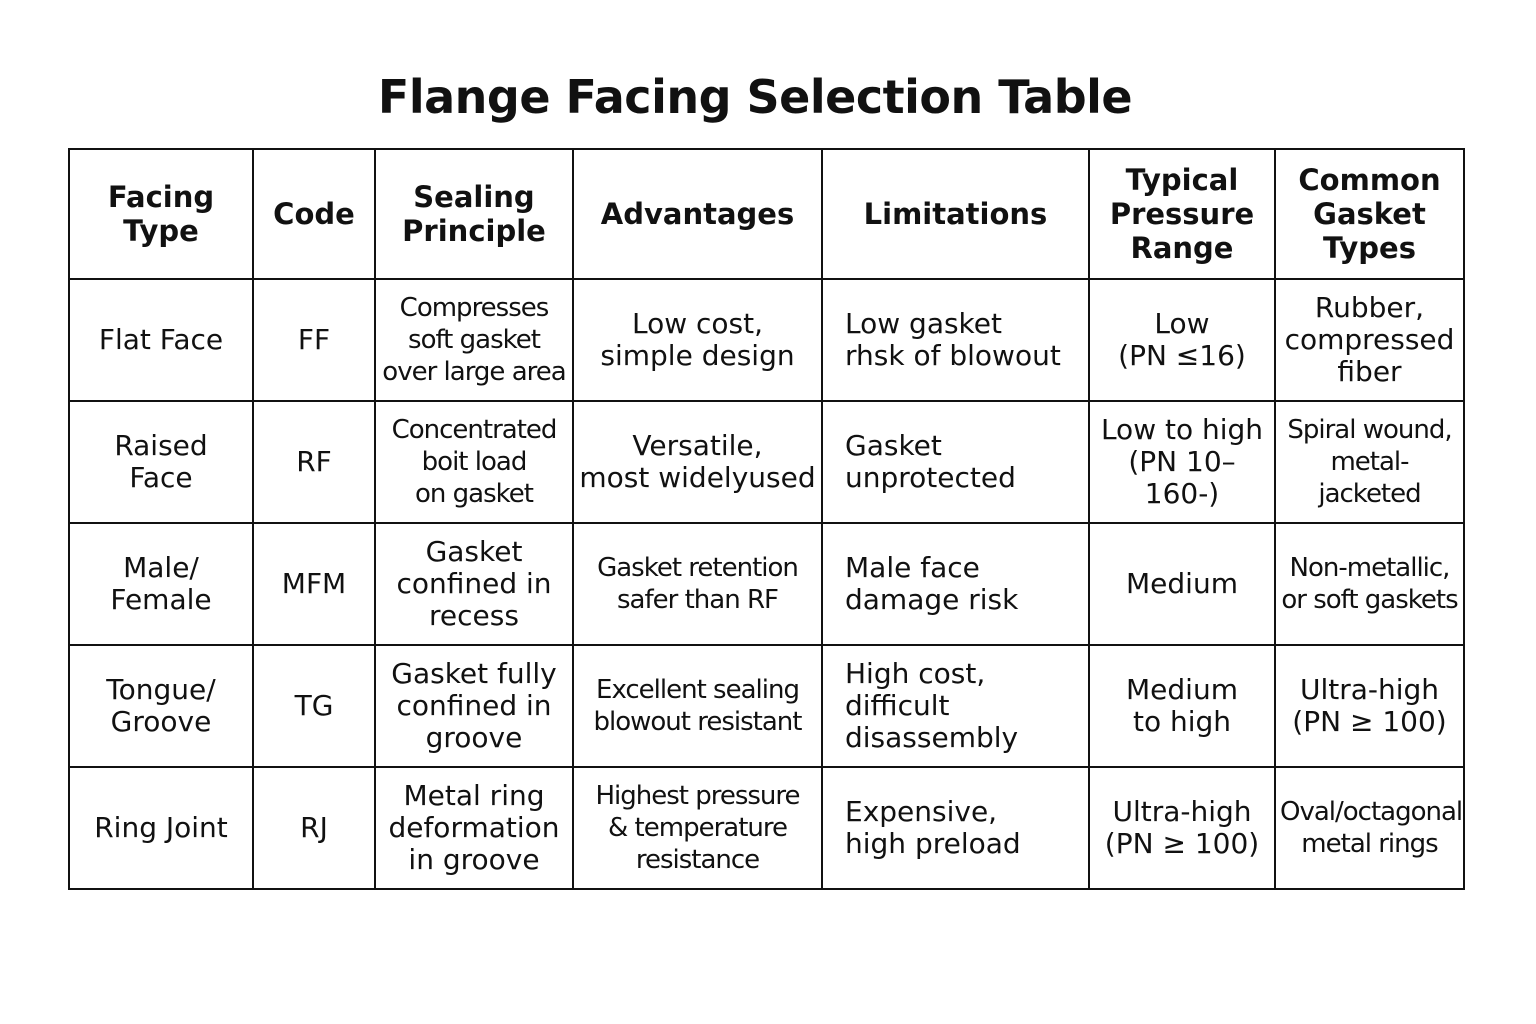 Image resolution: width=1536 pixels, height=1024 pixels. I want to click on header-advantages: Advantages, so click(697, 214).